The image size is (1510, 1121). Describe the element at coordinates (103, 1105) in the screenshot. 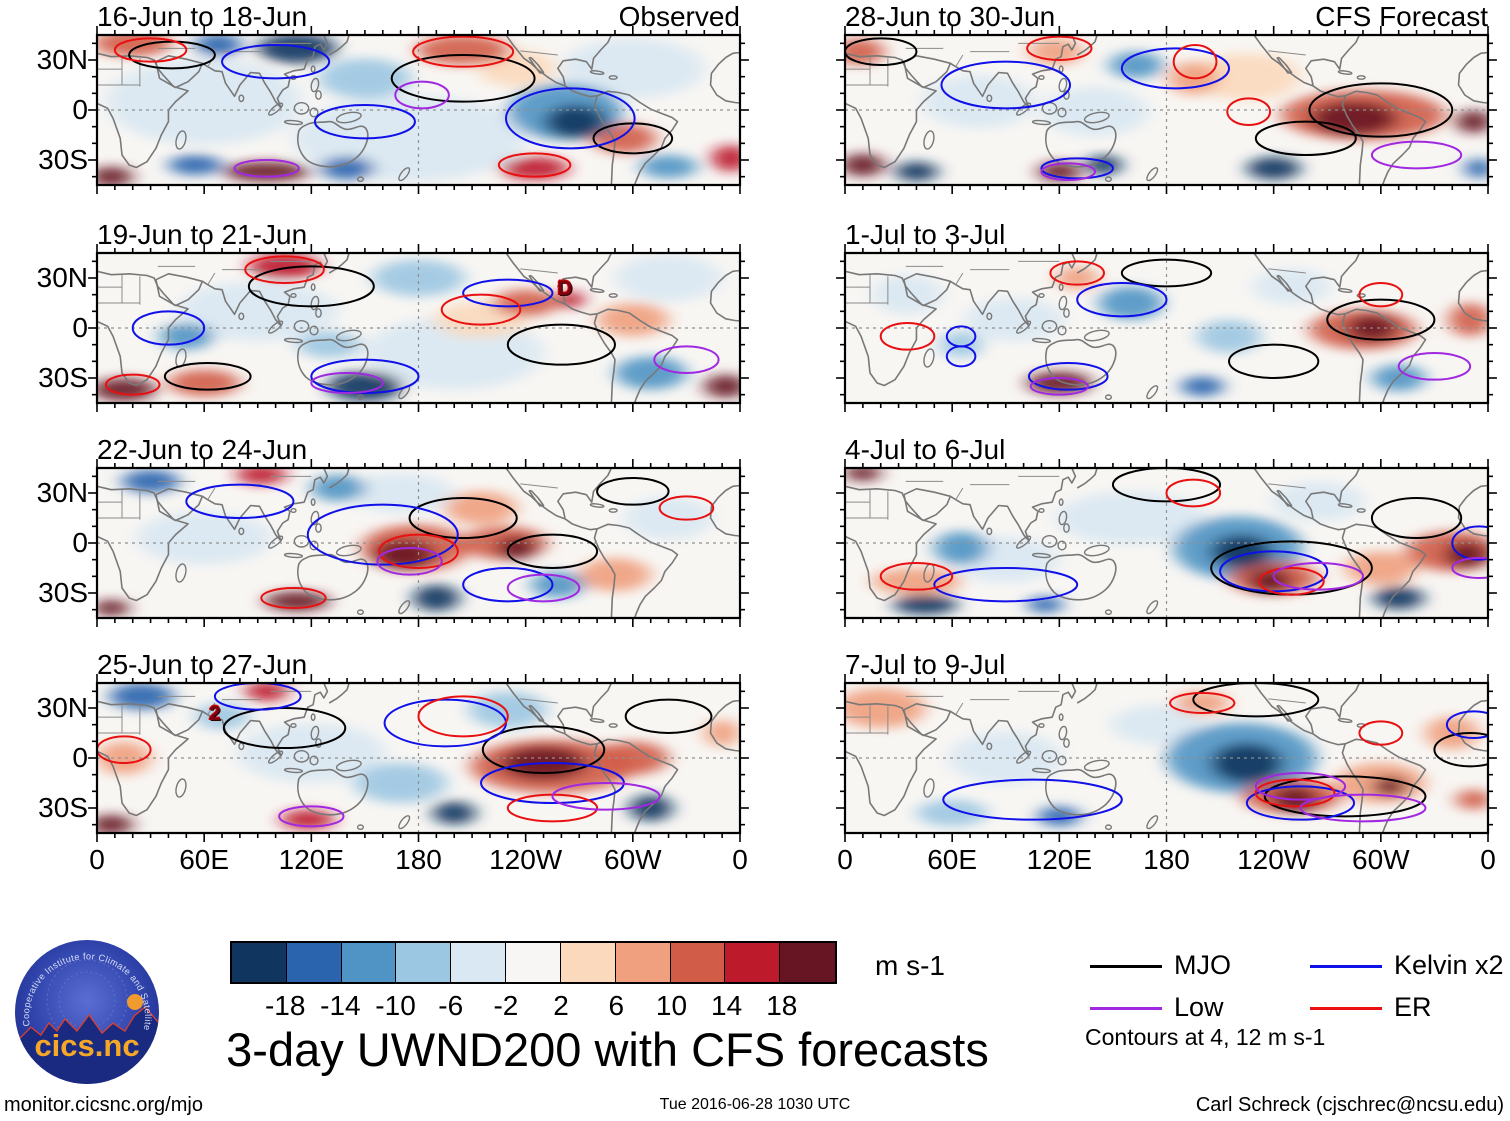

I see `footer-url: monitor.cicsnc.org/mjo` at that location.